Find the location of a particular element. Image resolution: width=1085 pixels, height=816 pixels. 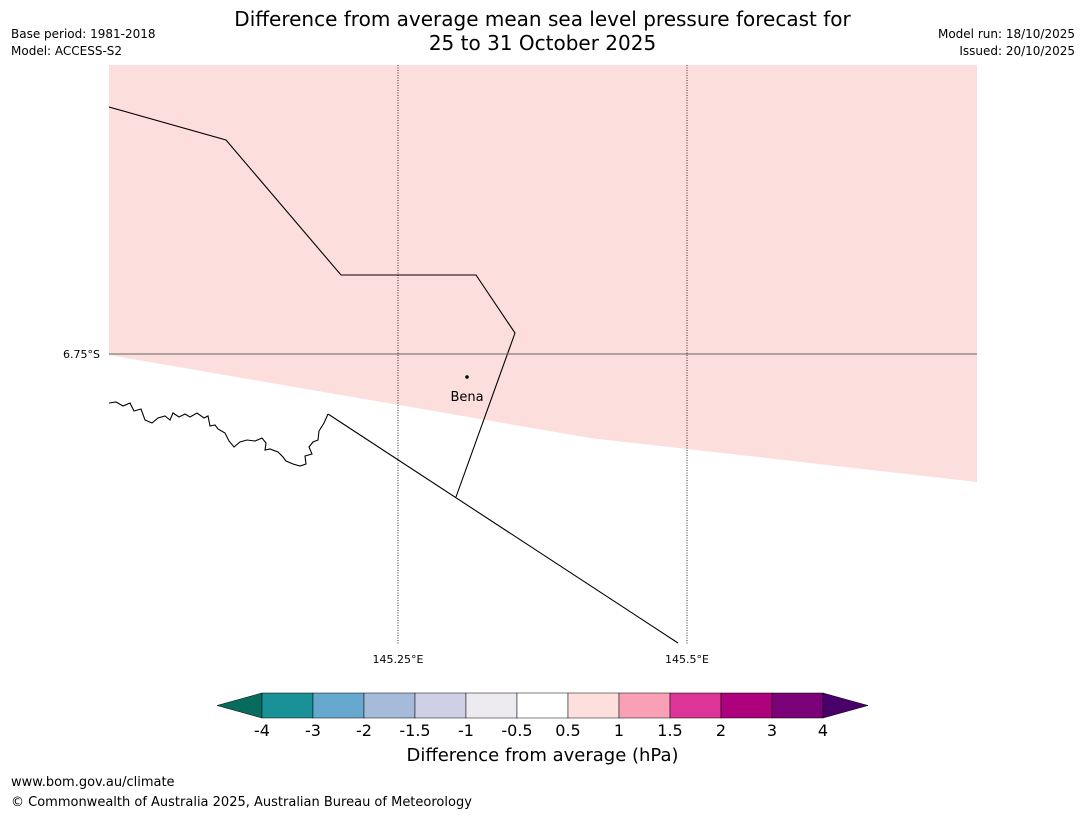

colorbar-extend-low is located at coordinates (239, 705).